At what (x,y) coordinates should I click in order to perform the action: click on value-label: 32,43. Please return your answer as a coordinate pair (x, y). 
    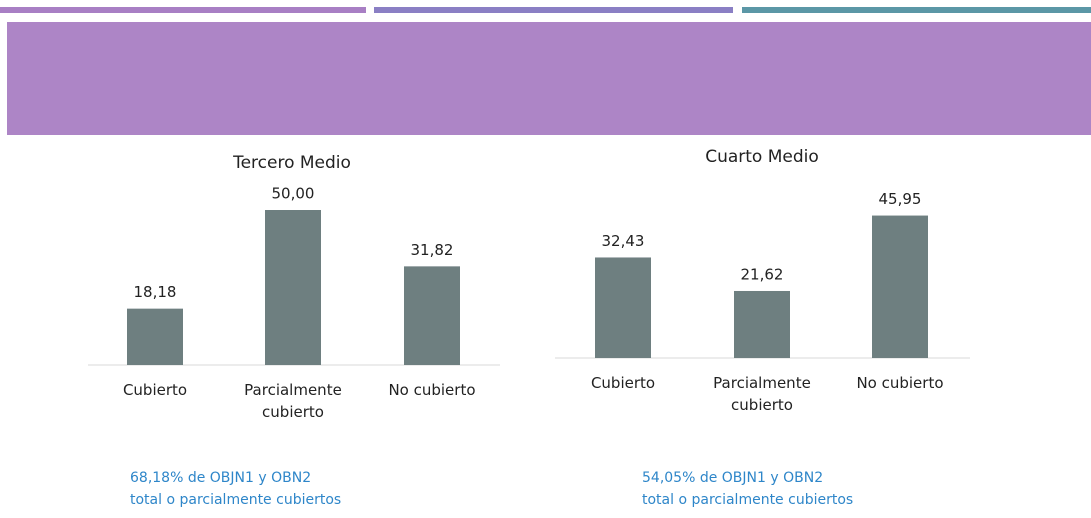
    Looking at the image, I should click on (623, 241).